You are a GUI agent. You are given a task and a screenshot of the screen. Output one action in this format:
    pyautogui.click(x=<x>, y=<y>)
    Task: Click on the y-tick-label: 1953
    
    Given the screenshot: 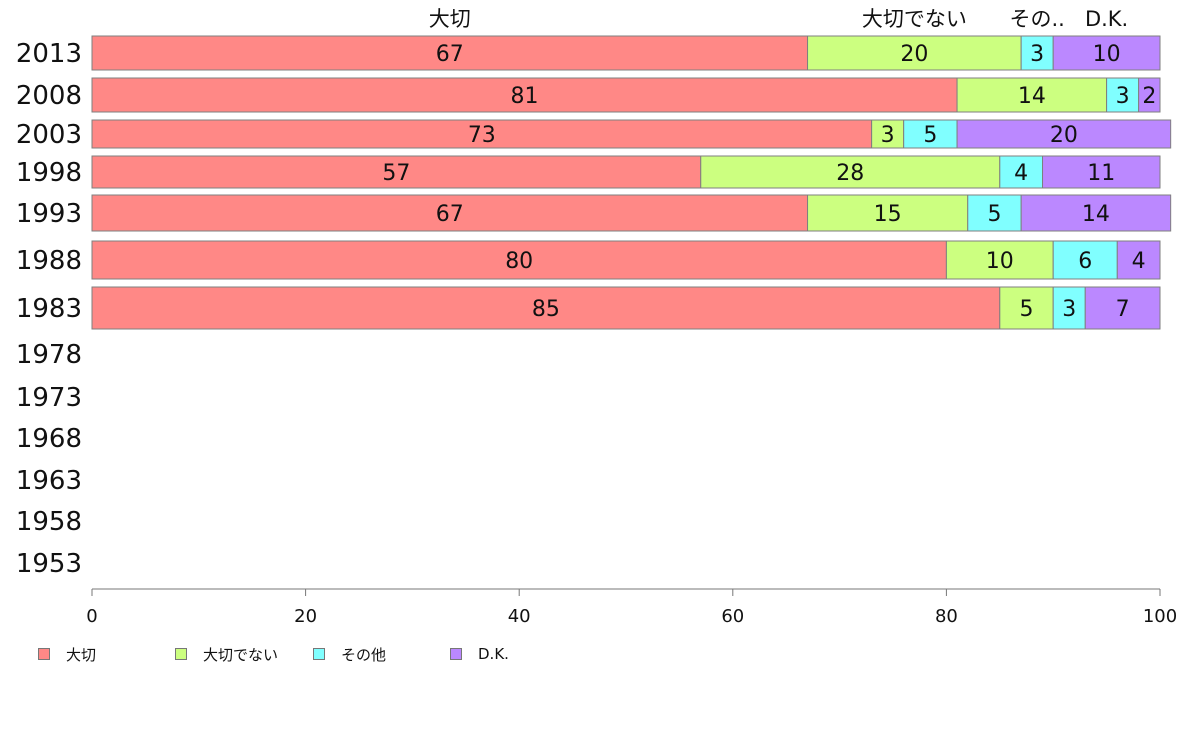 What is the action you would take?
    pyautogui.click(x=49, y=564)
    